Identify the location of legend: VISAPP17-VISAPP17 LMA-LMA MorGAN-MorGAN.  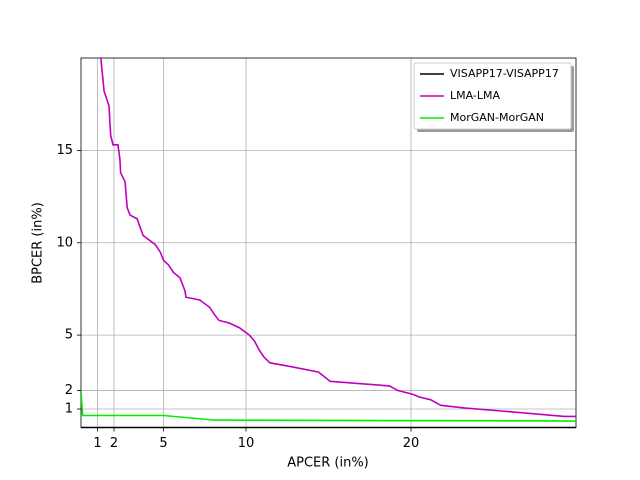
(493, 97).